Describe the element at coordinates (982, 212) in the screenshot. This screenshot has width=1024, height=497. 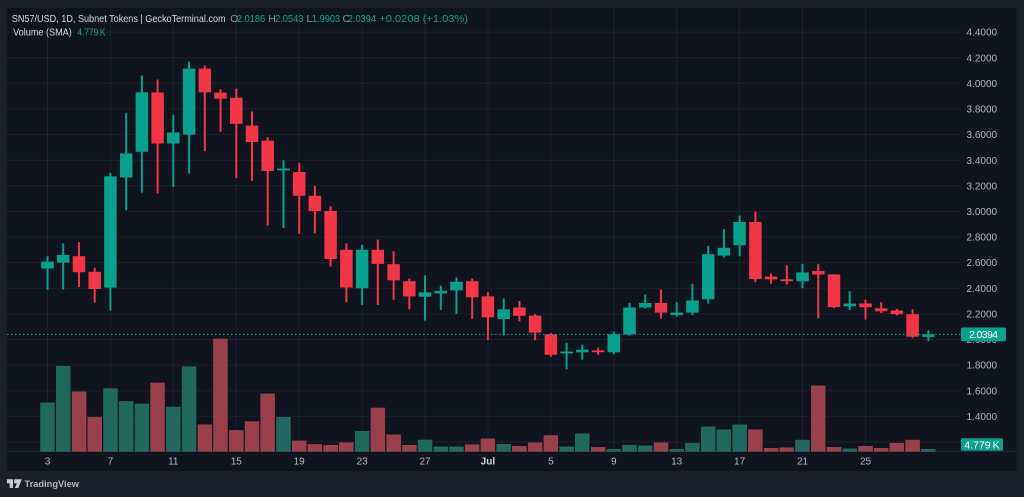
I see `svg-text: 3.0000` at that location.